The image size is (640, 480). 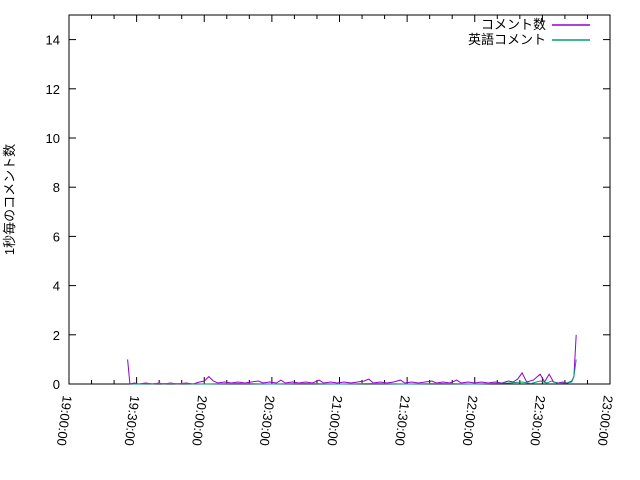 I want to click on x-tick-label: 20:00:00, so click(x=199, y=421).